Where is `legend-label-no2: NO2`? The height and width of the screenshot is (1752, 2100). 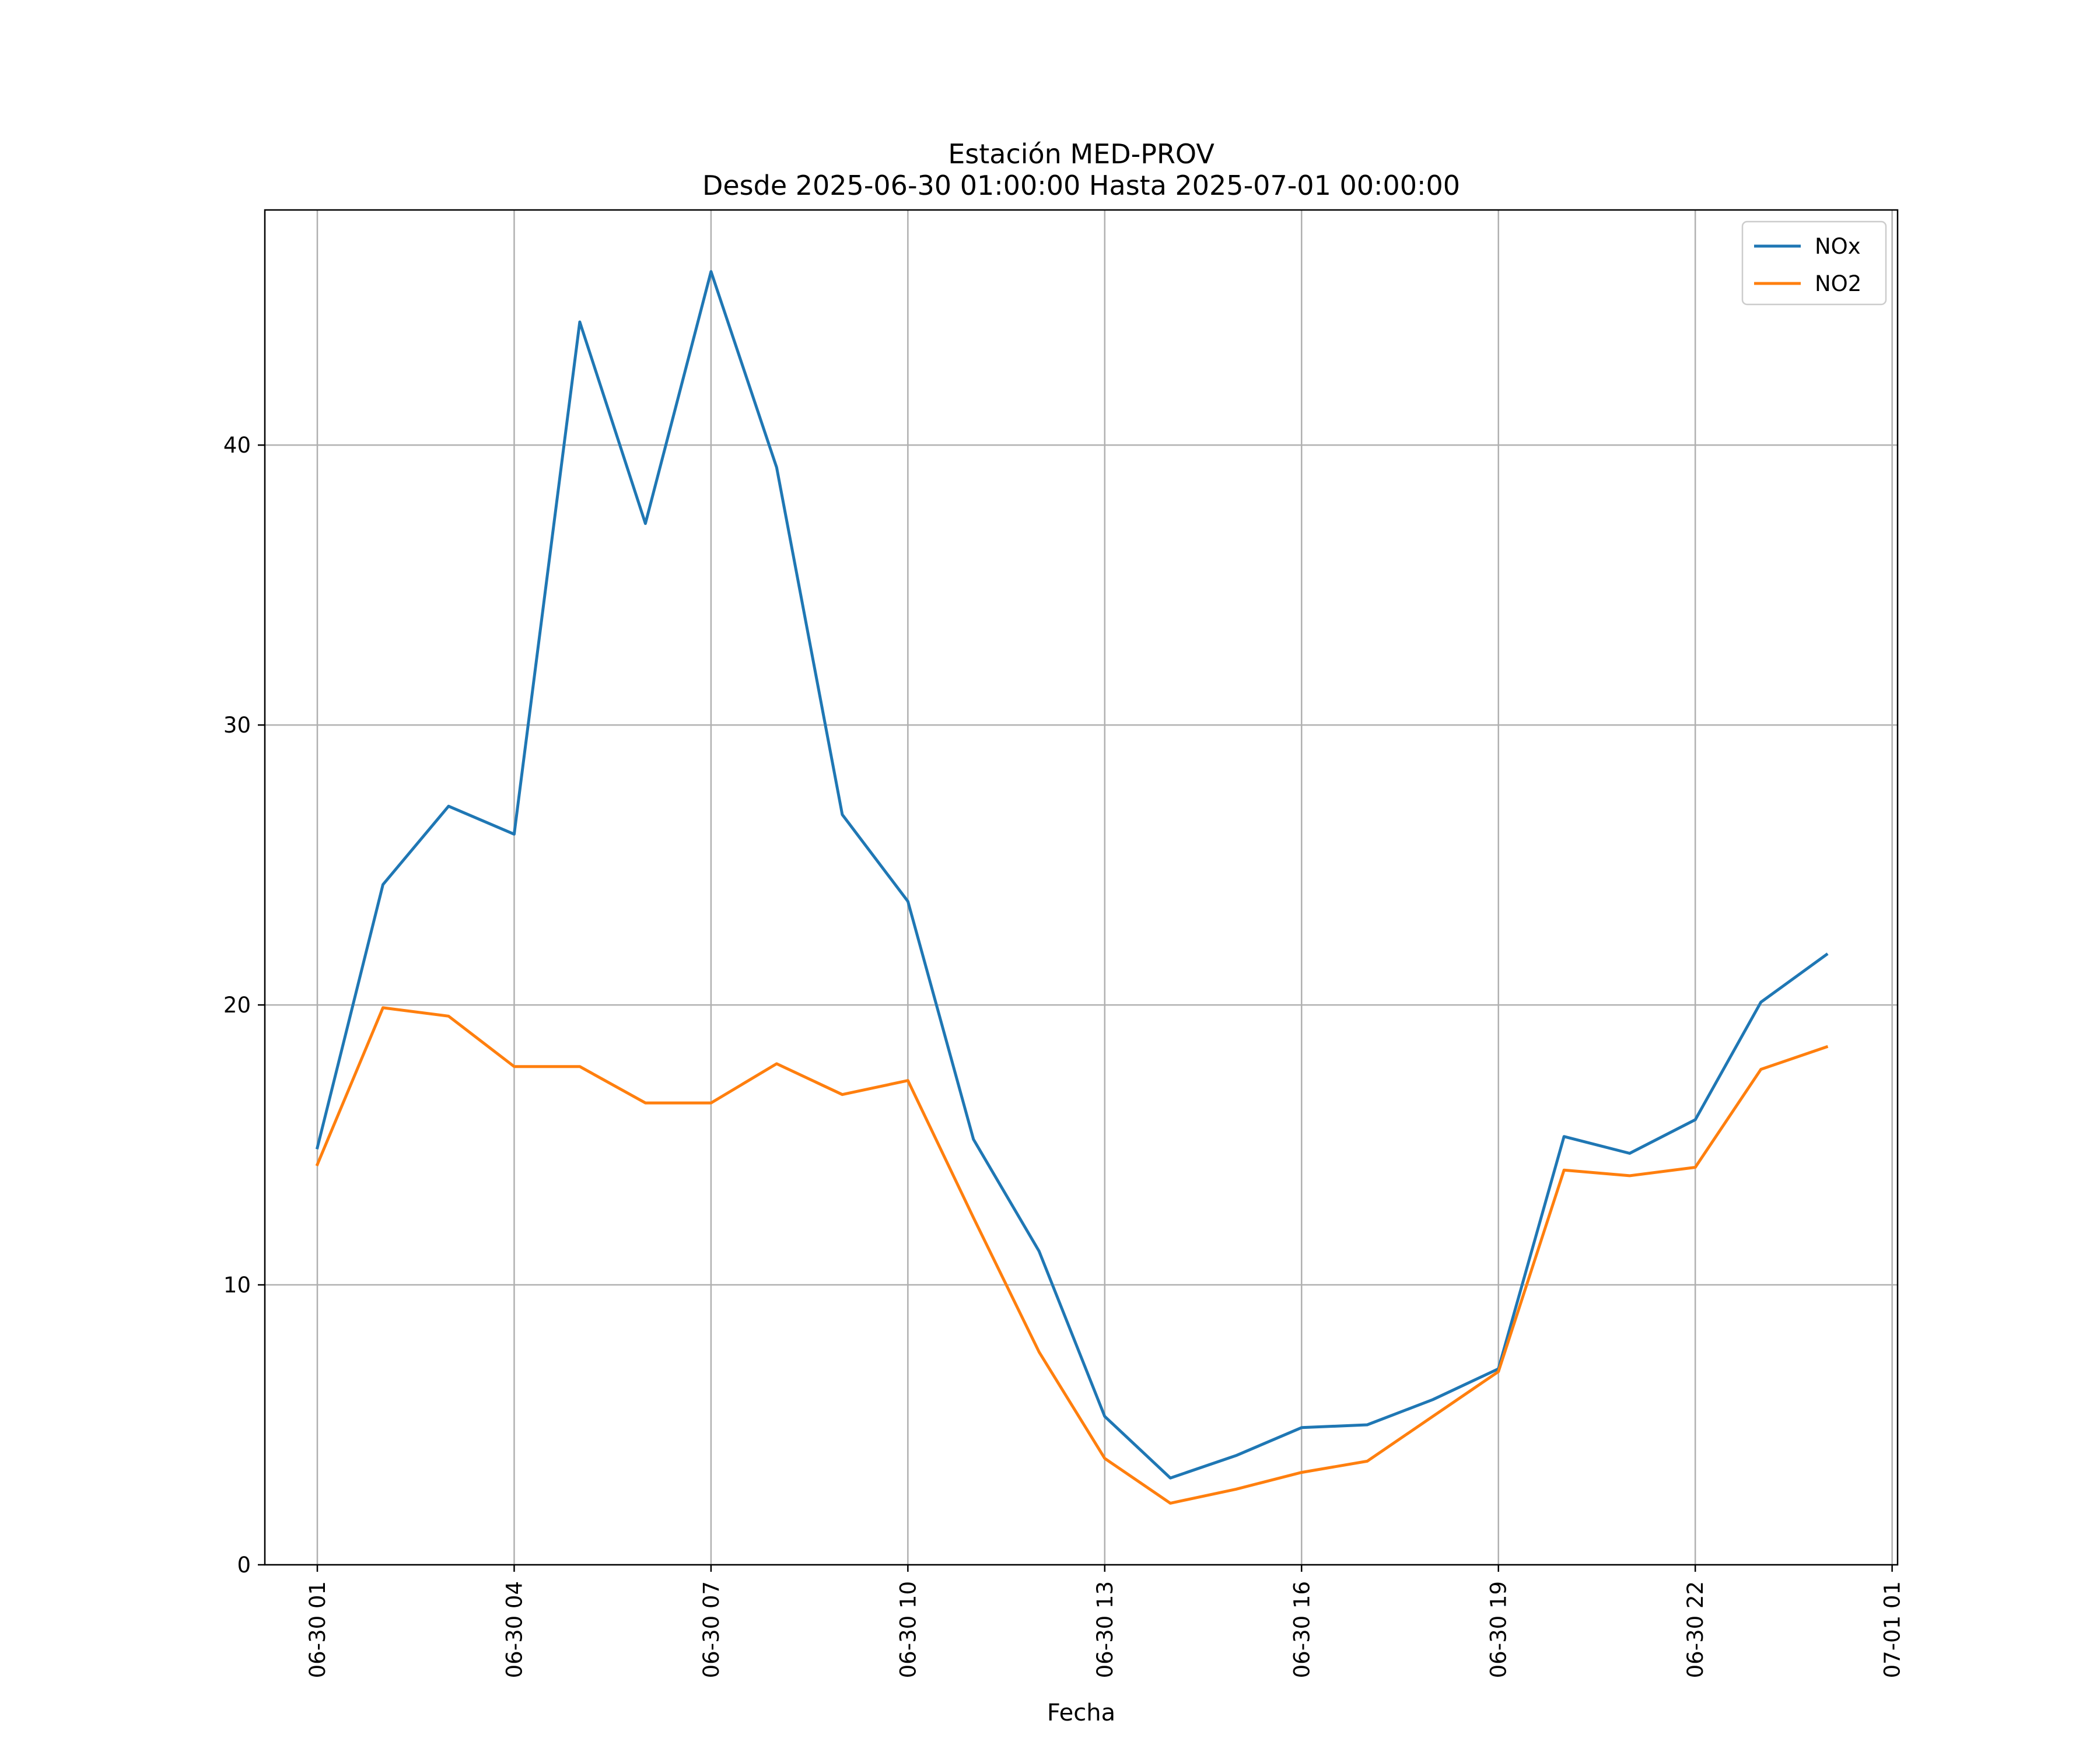 legend-label-no2: NO2 is located at coordinates (1838, 283).